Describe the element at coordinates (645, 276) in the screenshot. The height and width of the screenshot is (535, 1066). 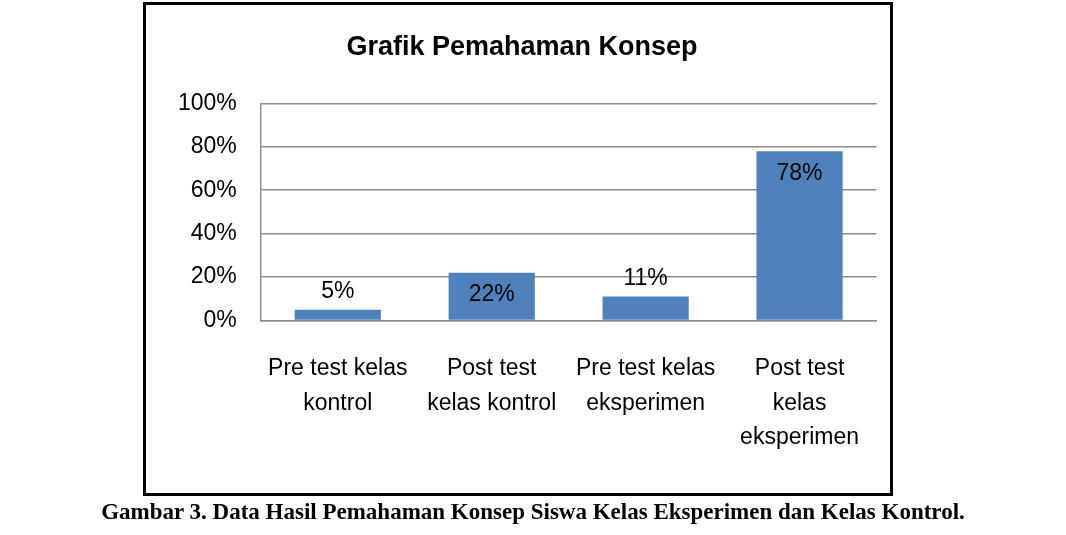
I see `data-label: 11%` at that location.